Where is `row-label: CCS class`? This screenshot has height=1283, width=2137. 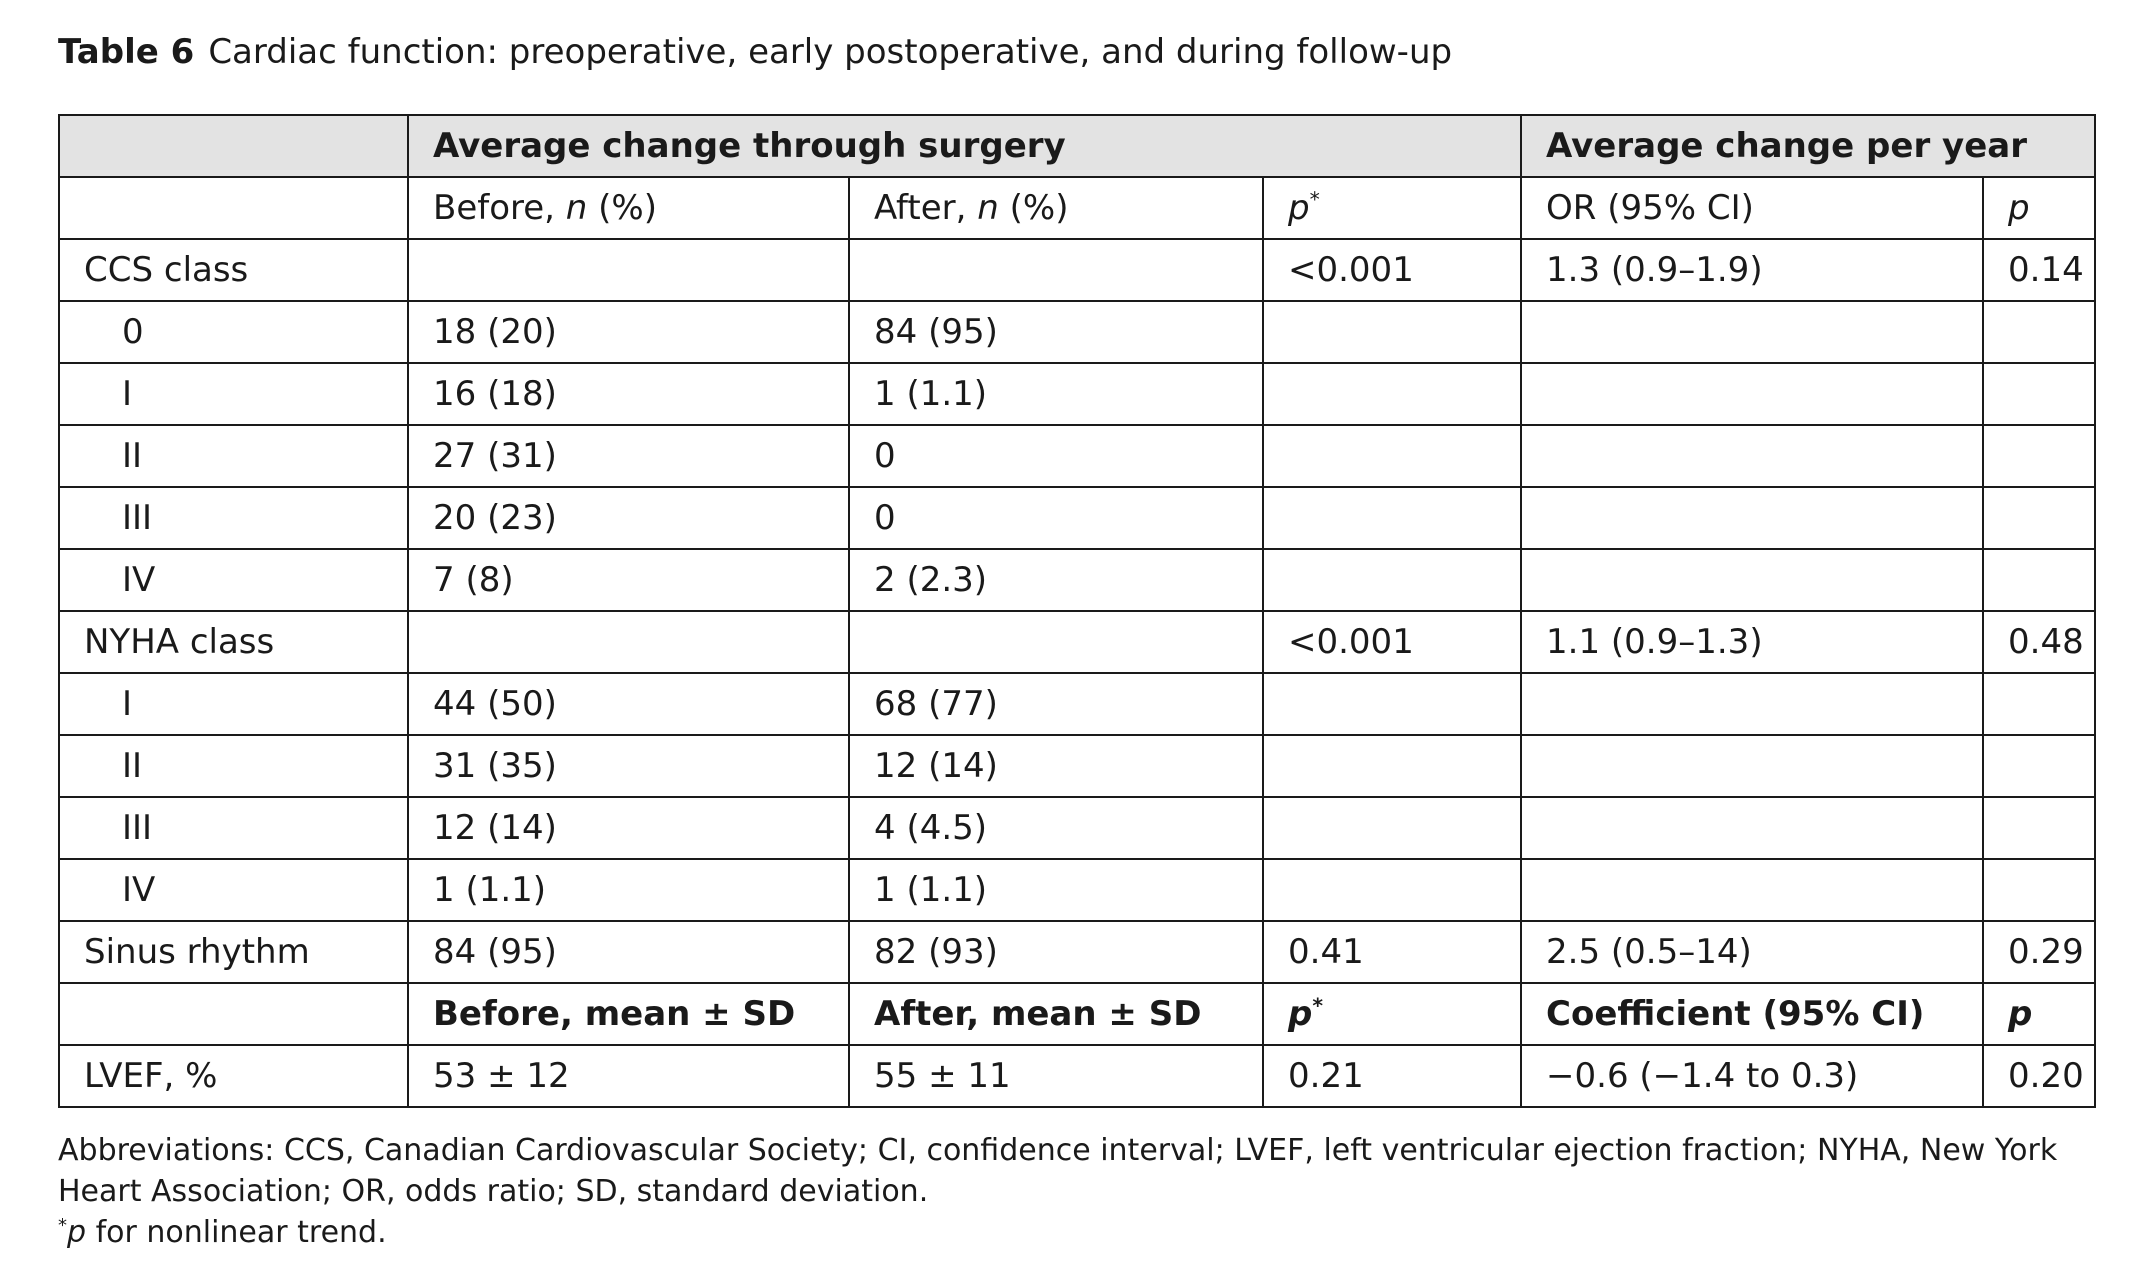
row-label: CCS class is located at coordinates (233, 270).